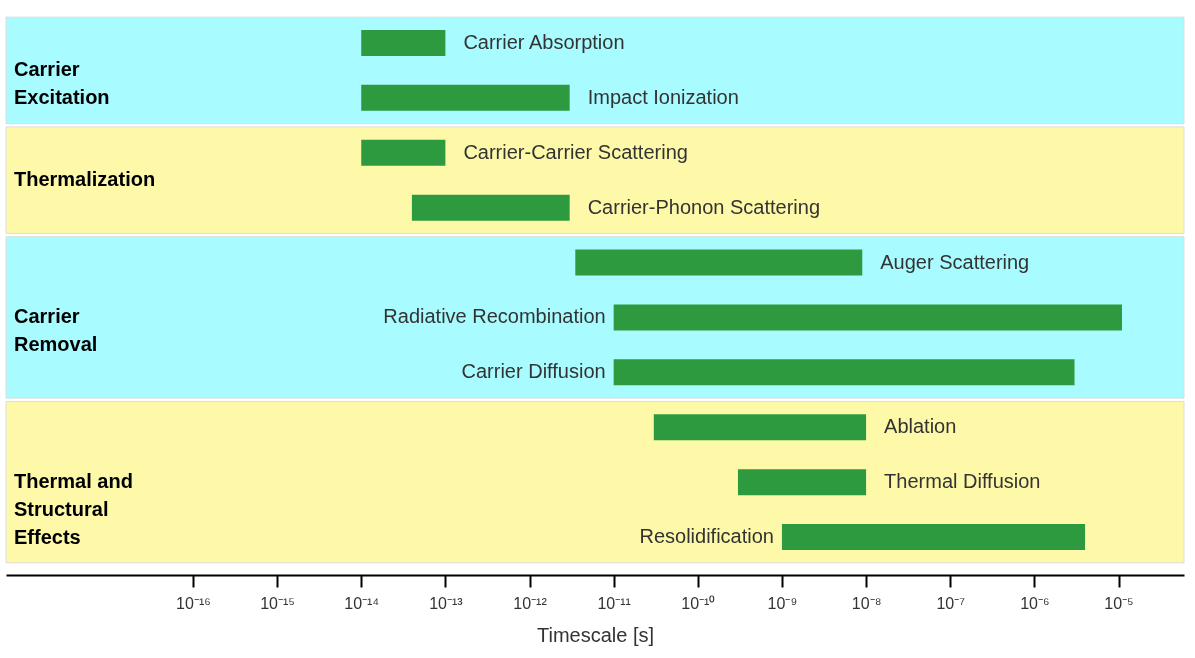  What do you see at coordinates (698, 603) in the screenshot?
I see `x-tick-label: 10⁻¹⁰` at bounding box center [698, 603].